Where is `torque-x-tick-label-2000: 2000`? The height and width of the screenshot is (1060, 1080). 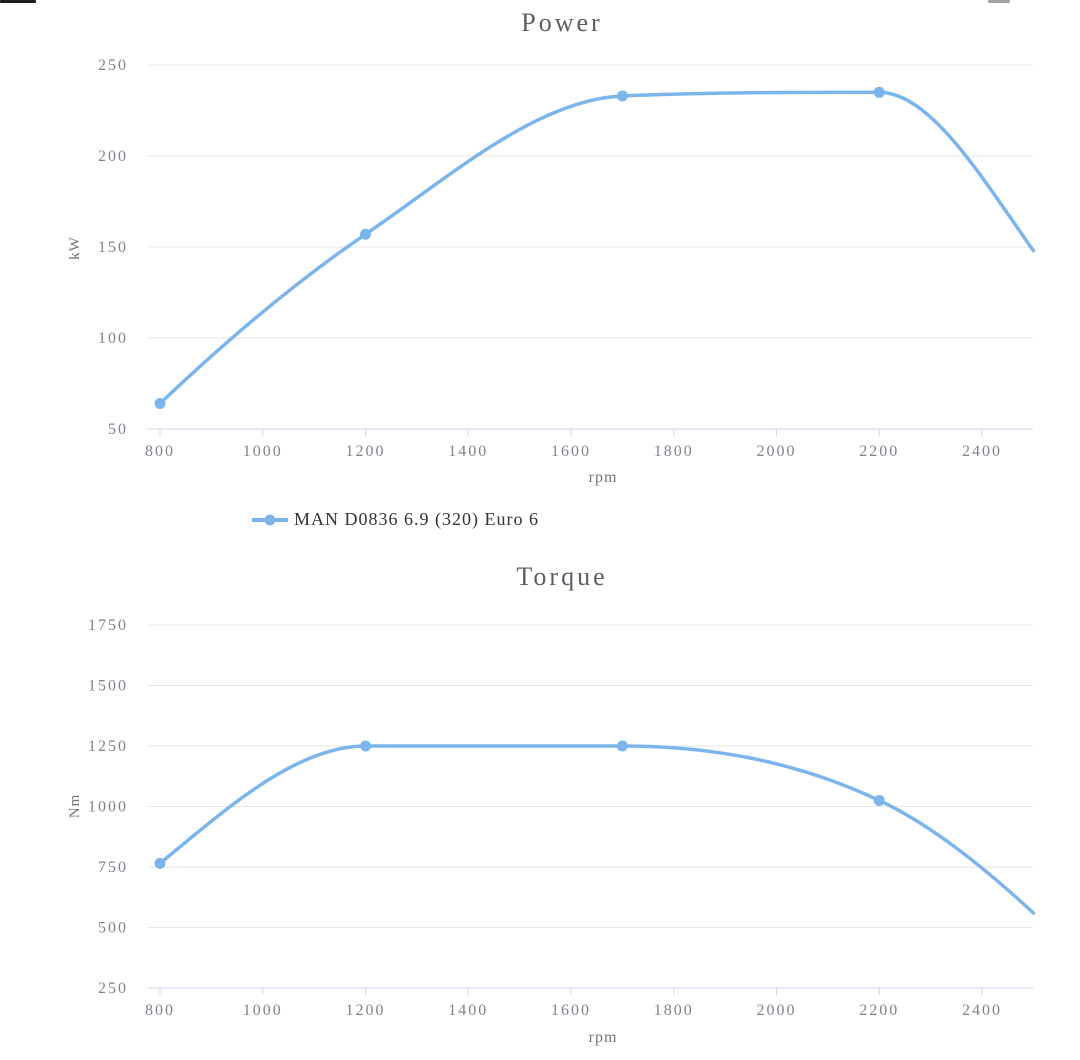
torque-x-tick-label-2000: 2000 is located at coordinates (777, 1010).